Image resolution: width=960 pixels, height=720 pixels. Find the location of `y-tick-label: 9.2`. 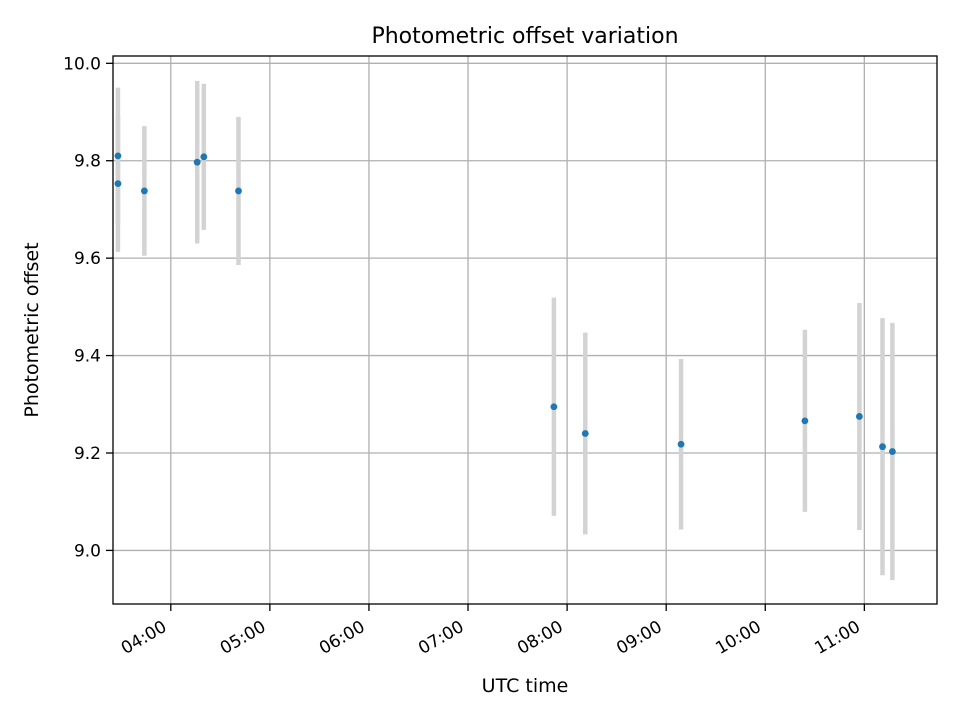

y-tick-label: 9.2 is located at coordinates (87, 454).